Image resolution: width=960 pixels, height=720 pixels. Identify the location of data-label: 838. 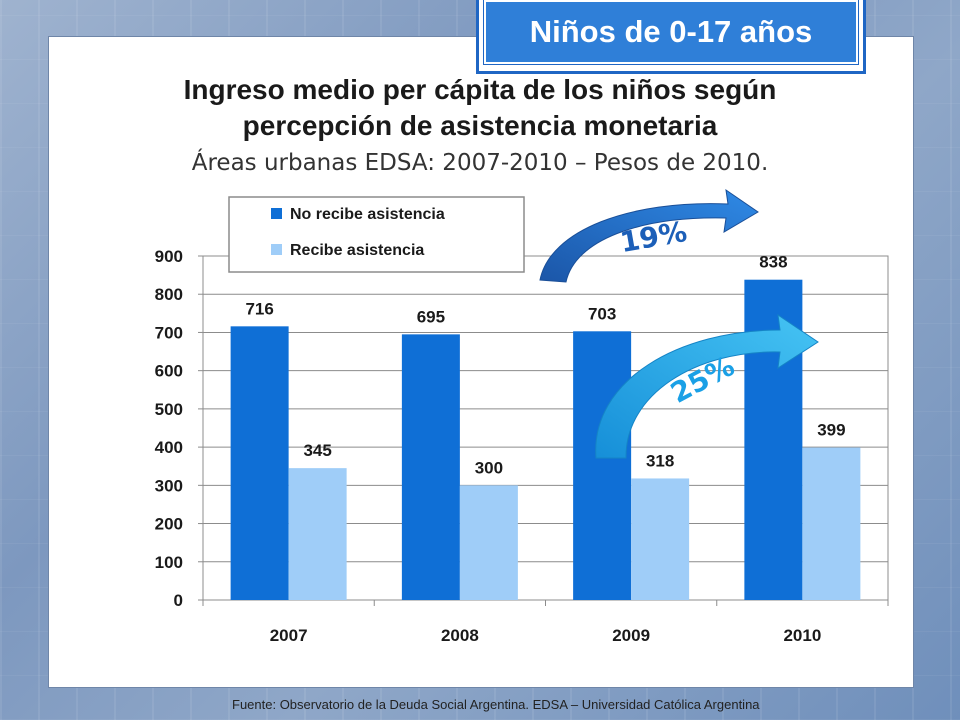
(773, 262).